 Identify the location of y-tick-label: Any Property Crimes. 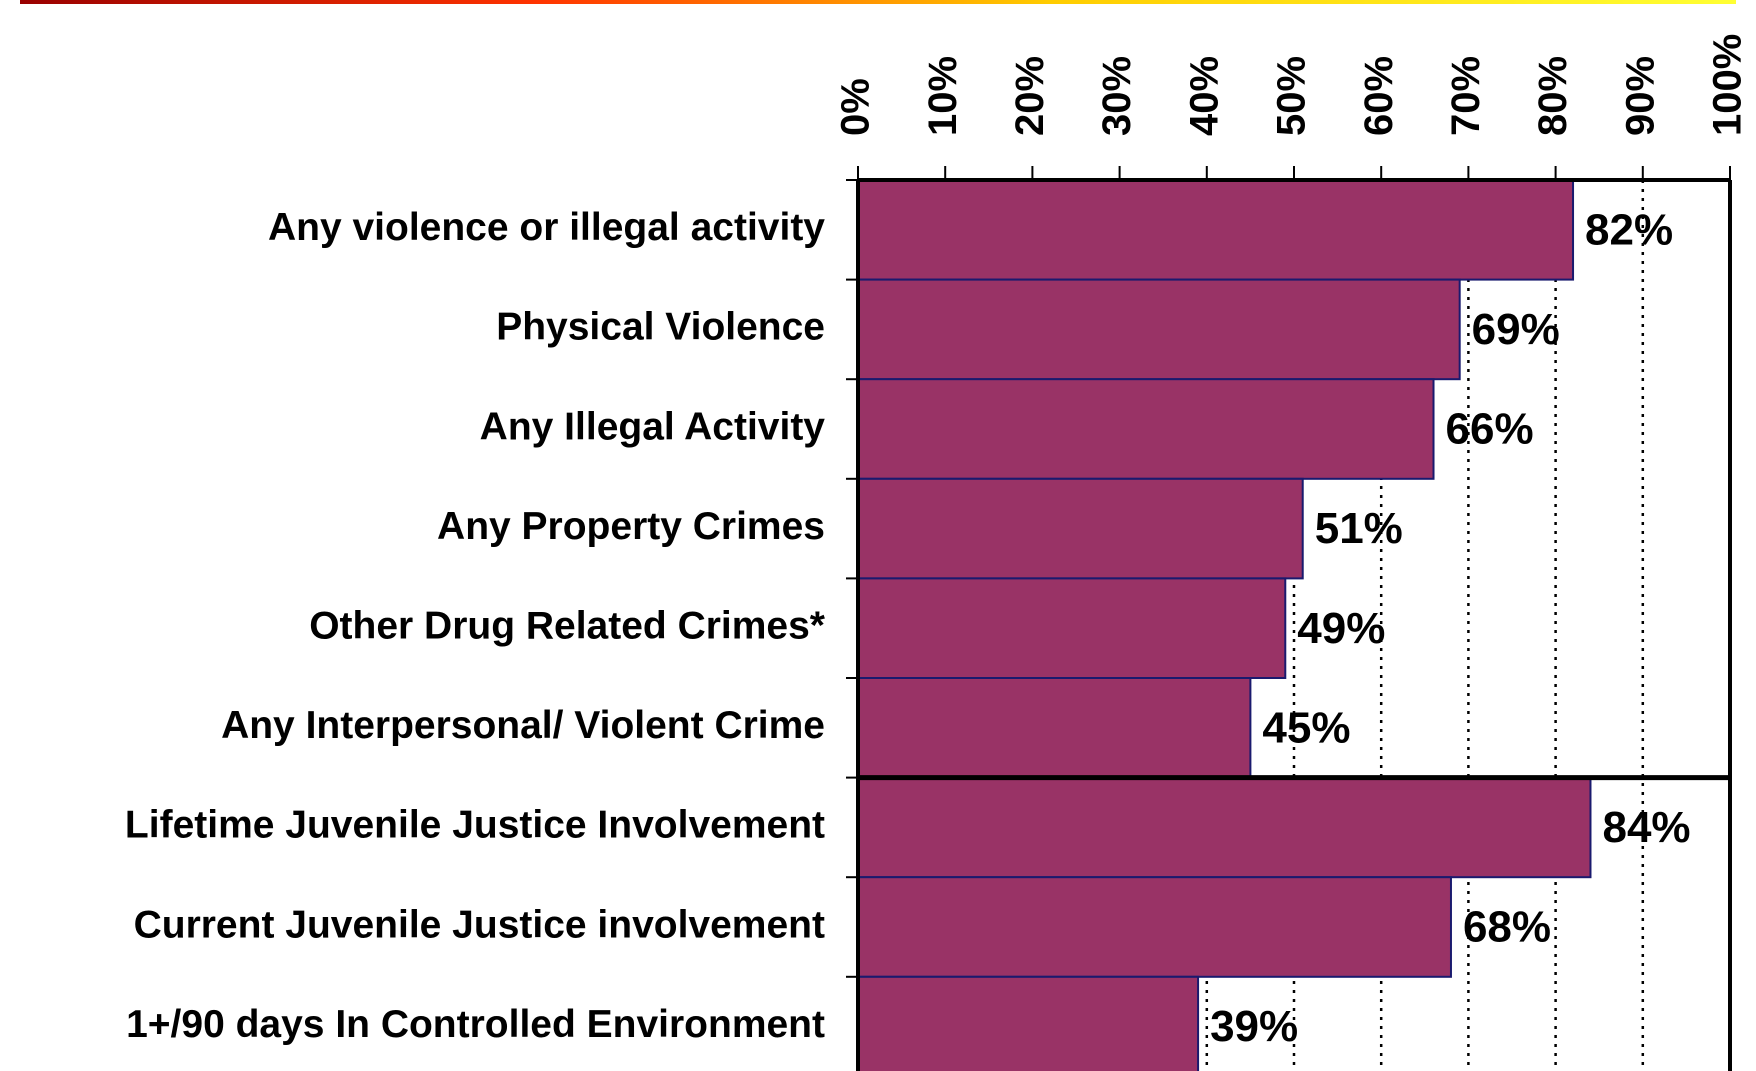
(631, 526).